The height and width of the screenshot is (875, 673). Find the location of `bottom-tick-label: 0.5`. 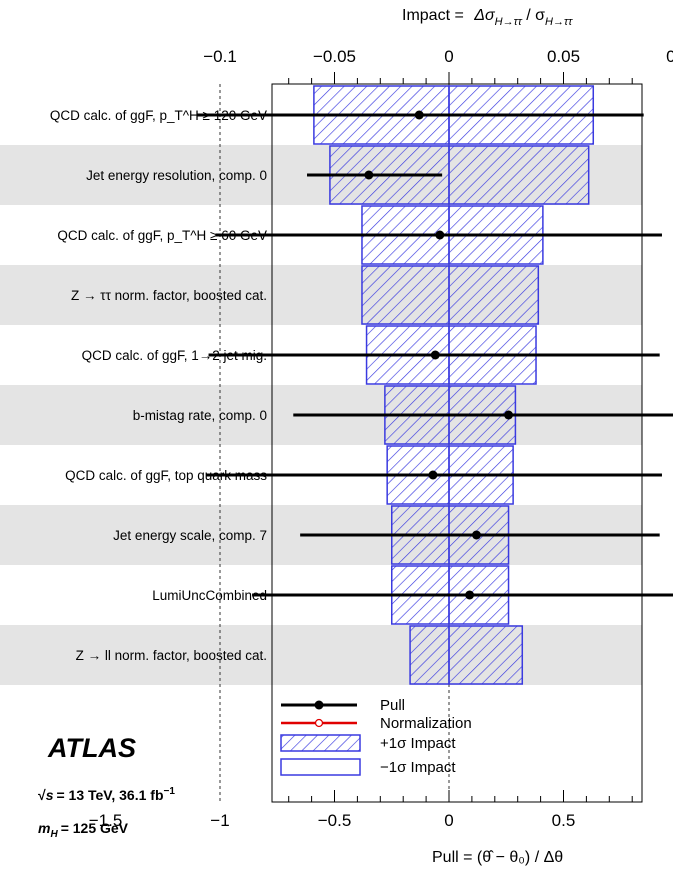

bottom-tick-label: 0.5 is located at coordinates (564, 820).